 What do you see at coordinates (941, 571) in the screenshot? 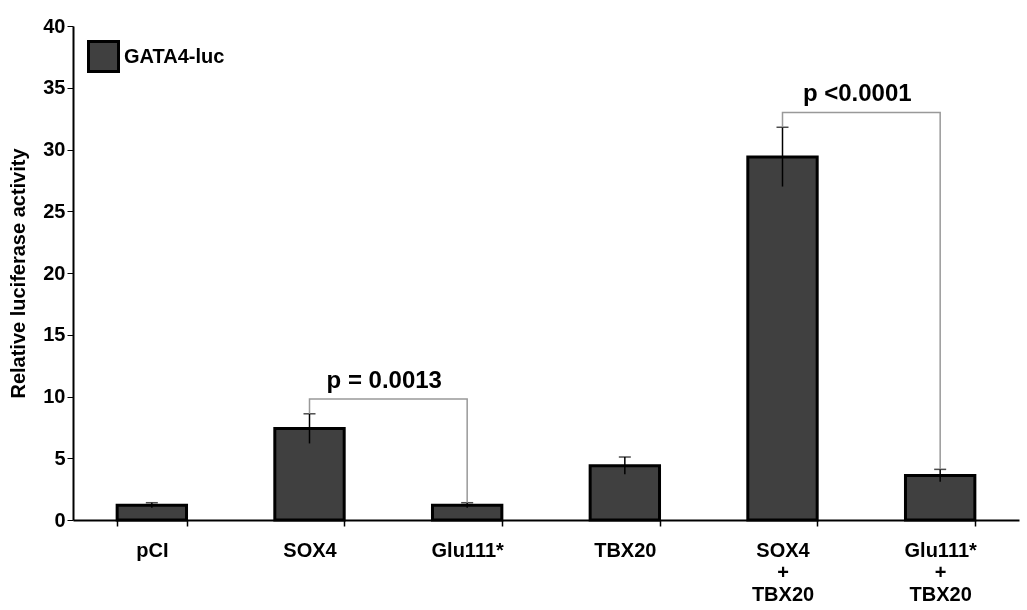
I see `x-tick-label: Glu111* + TBX20` at bounding box center [941, 571].